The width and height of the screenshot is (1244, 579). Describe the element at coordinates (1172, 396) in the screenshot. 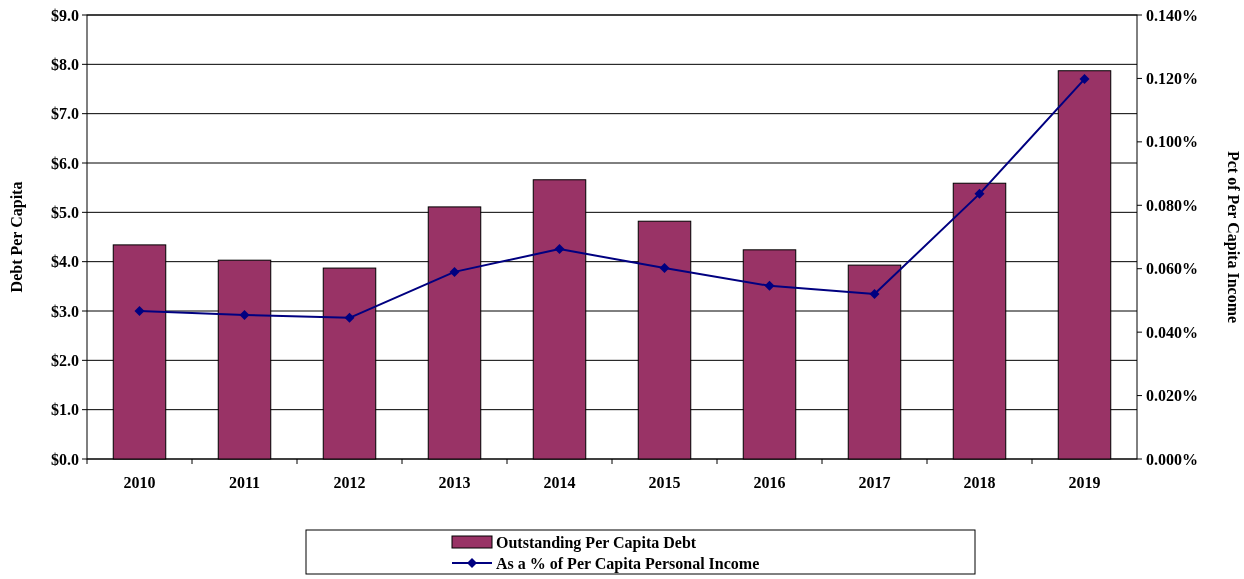

I see `y2-tick-label: 0.020%` at that location.